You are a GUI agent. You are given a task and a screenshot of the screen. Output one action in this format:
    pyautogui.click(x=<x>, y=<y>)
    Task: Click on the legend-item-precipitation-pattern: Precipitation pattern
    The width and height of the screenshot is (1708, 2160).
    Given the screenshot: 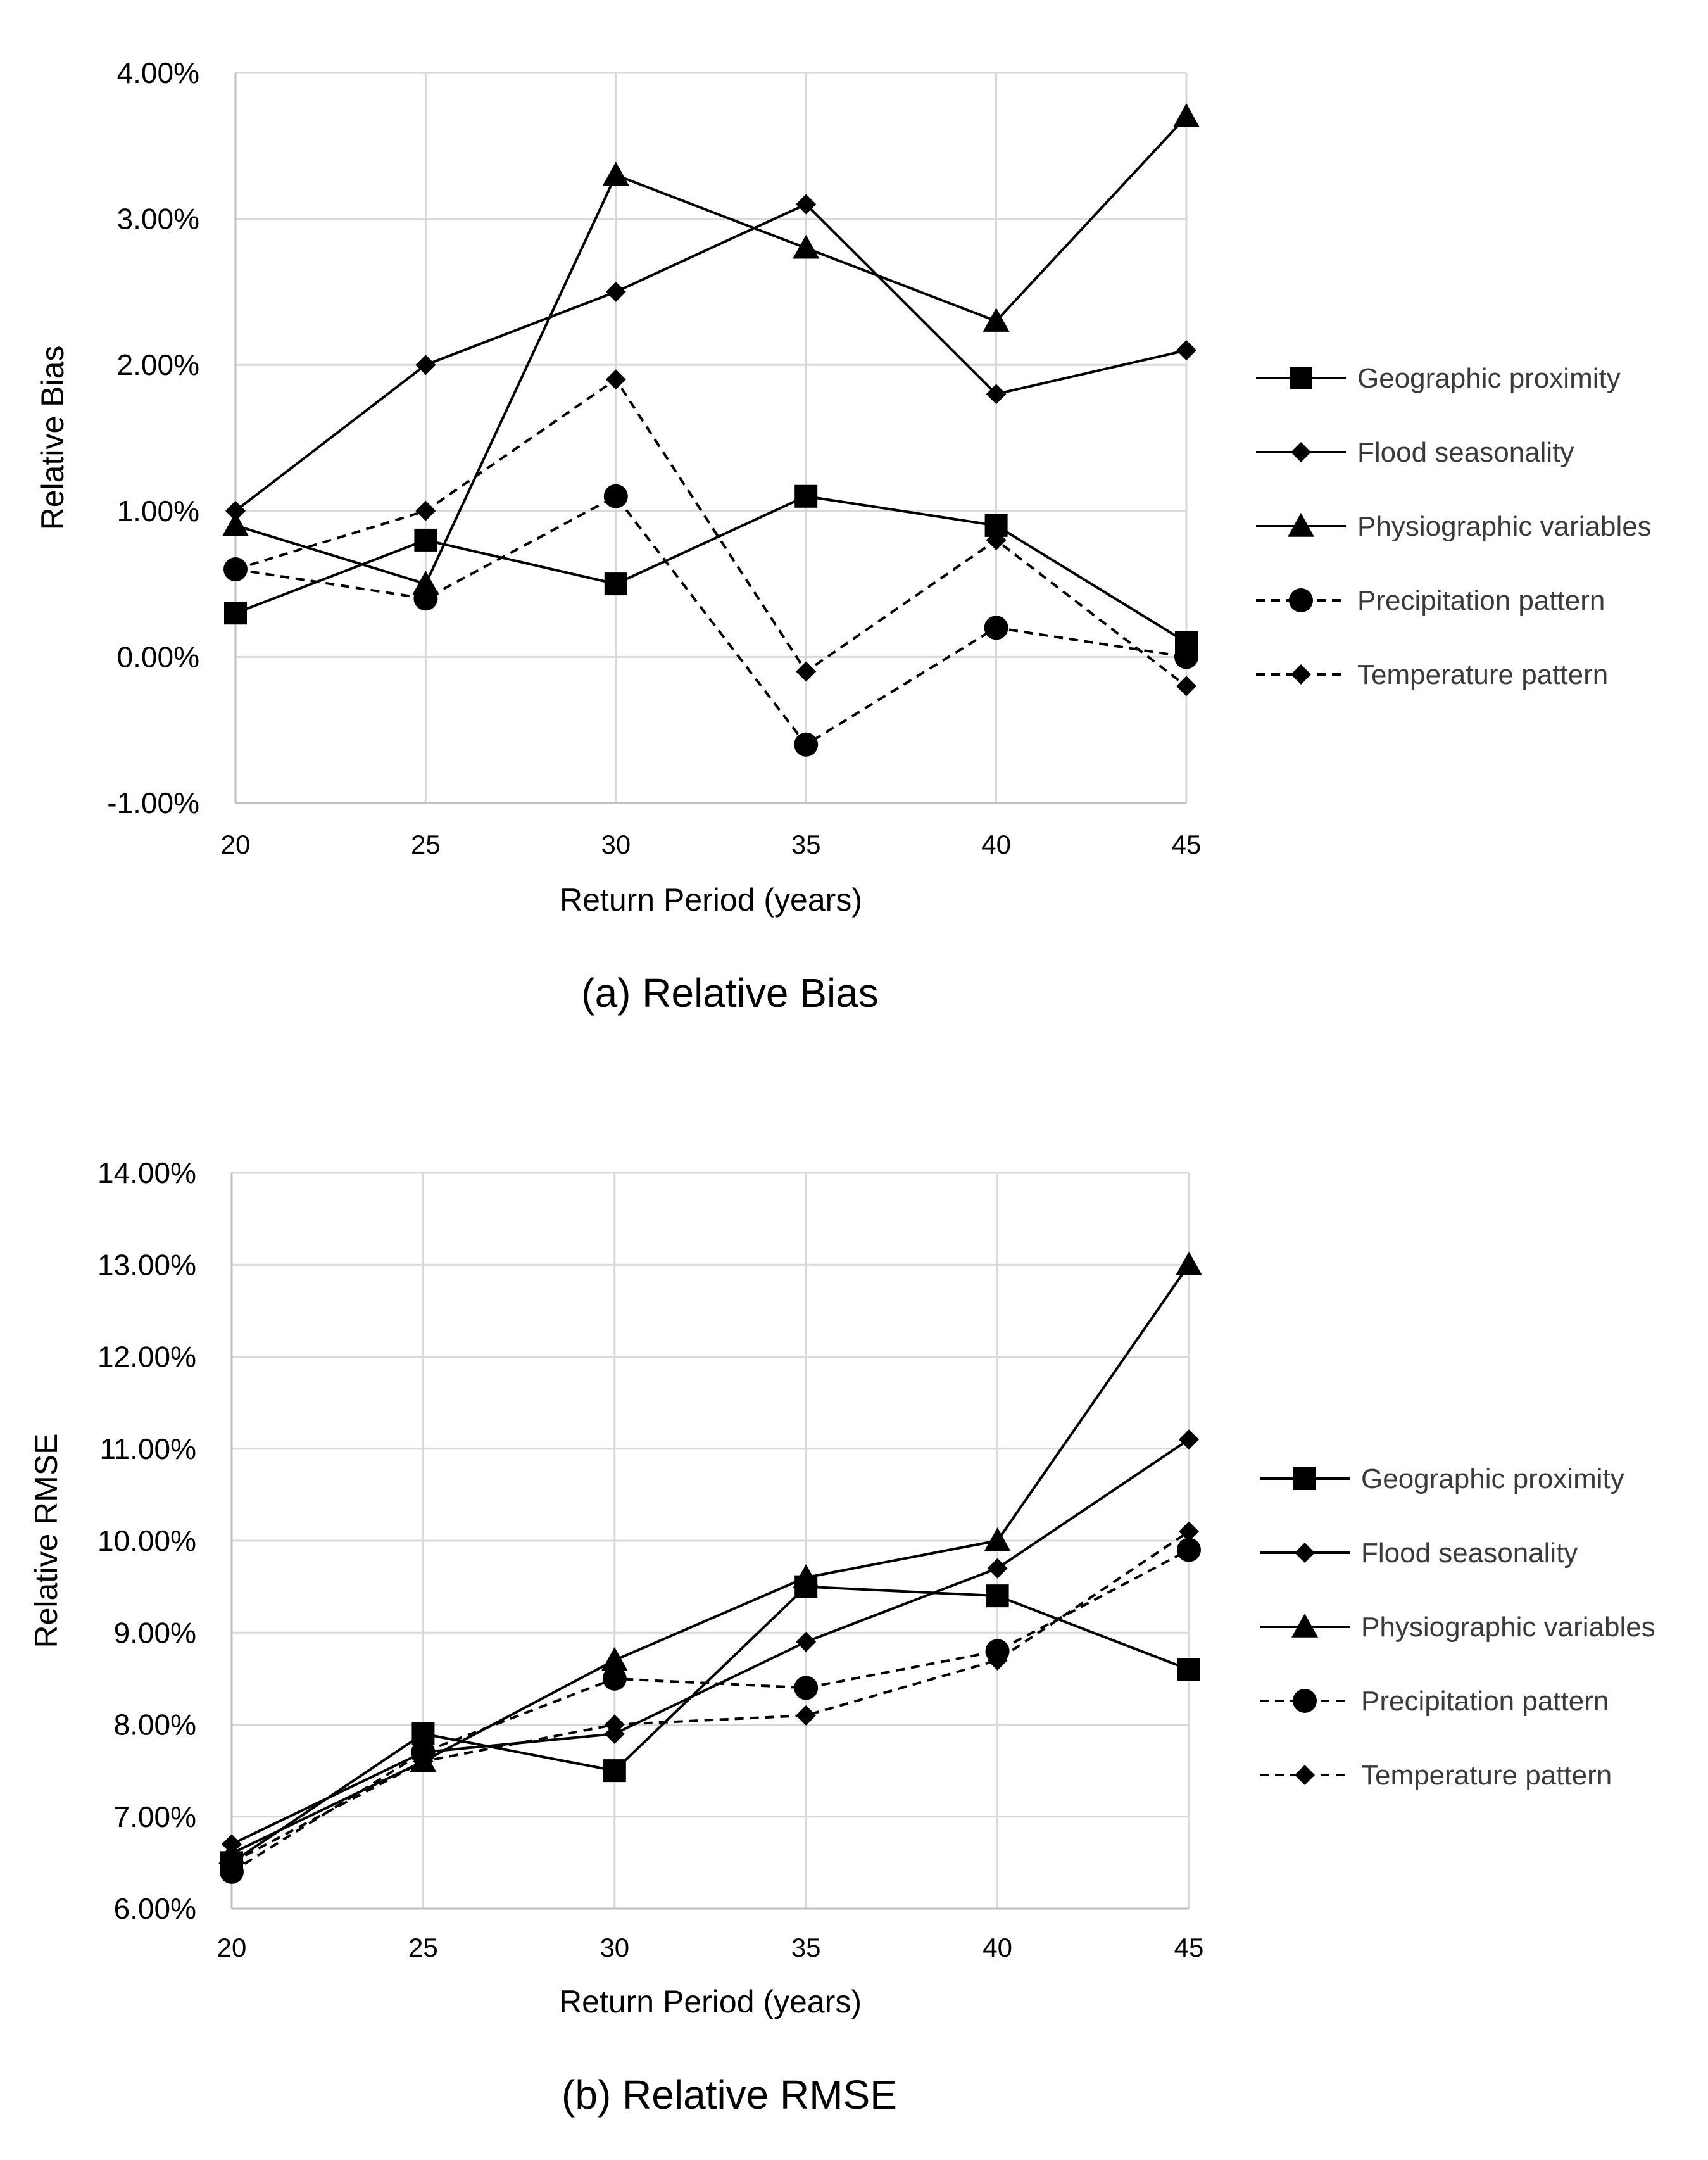 What is the action you would take?
    pyautogui.click(x=1430, y=600)
    